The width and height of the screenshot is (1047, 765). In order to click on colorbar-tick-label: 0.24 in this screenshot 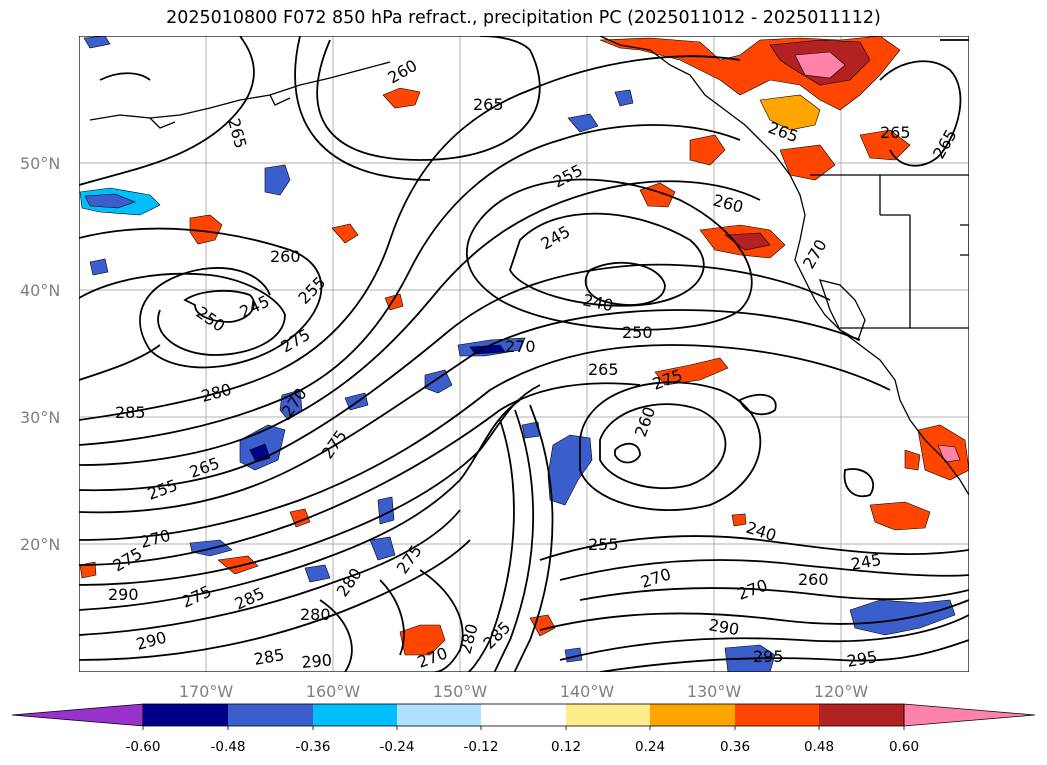, I will do `click(650, 747)`.